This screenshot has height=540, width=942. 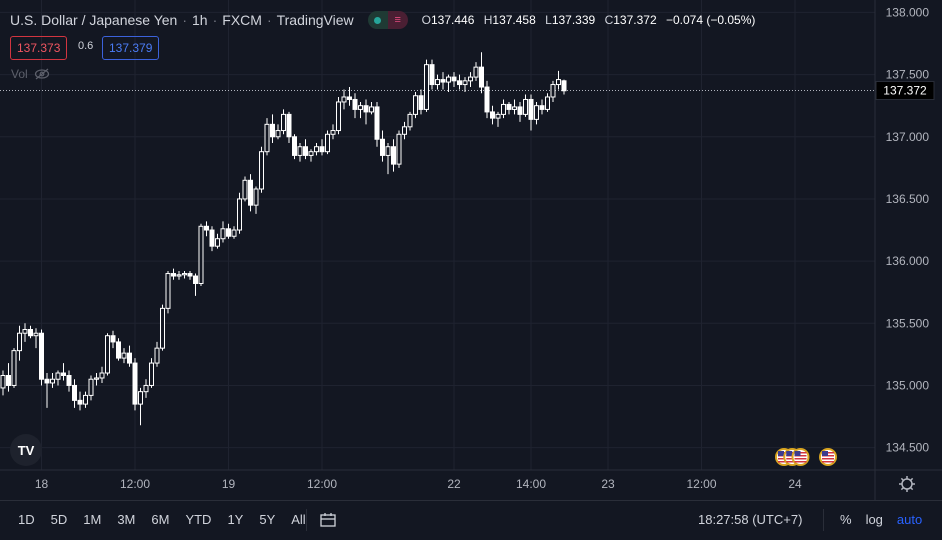 What do you see at coordinates (905, 91) in the screenshot?
I see `last-price-label-bg` at bounding box center [905, 91].